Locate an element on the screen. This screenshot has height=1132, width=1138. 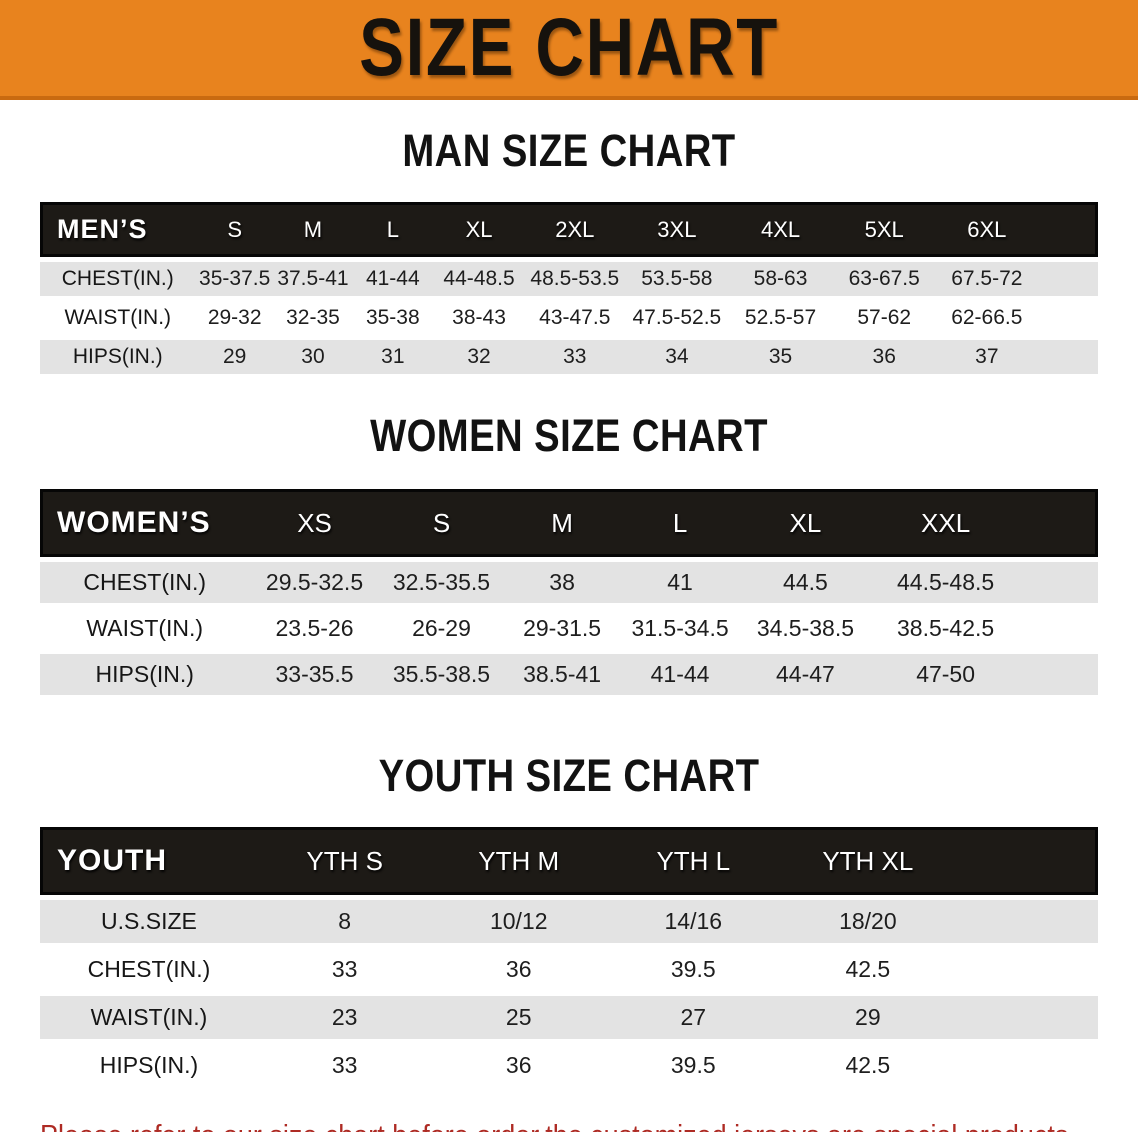
value-cell: 58-63 is located at coordinates (780, 279).